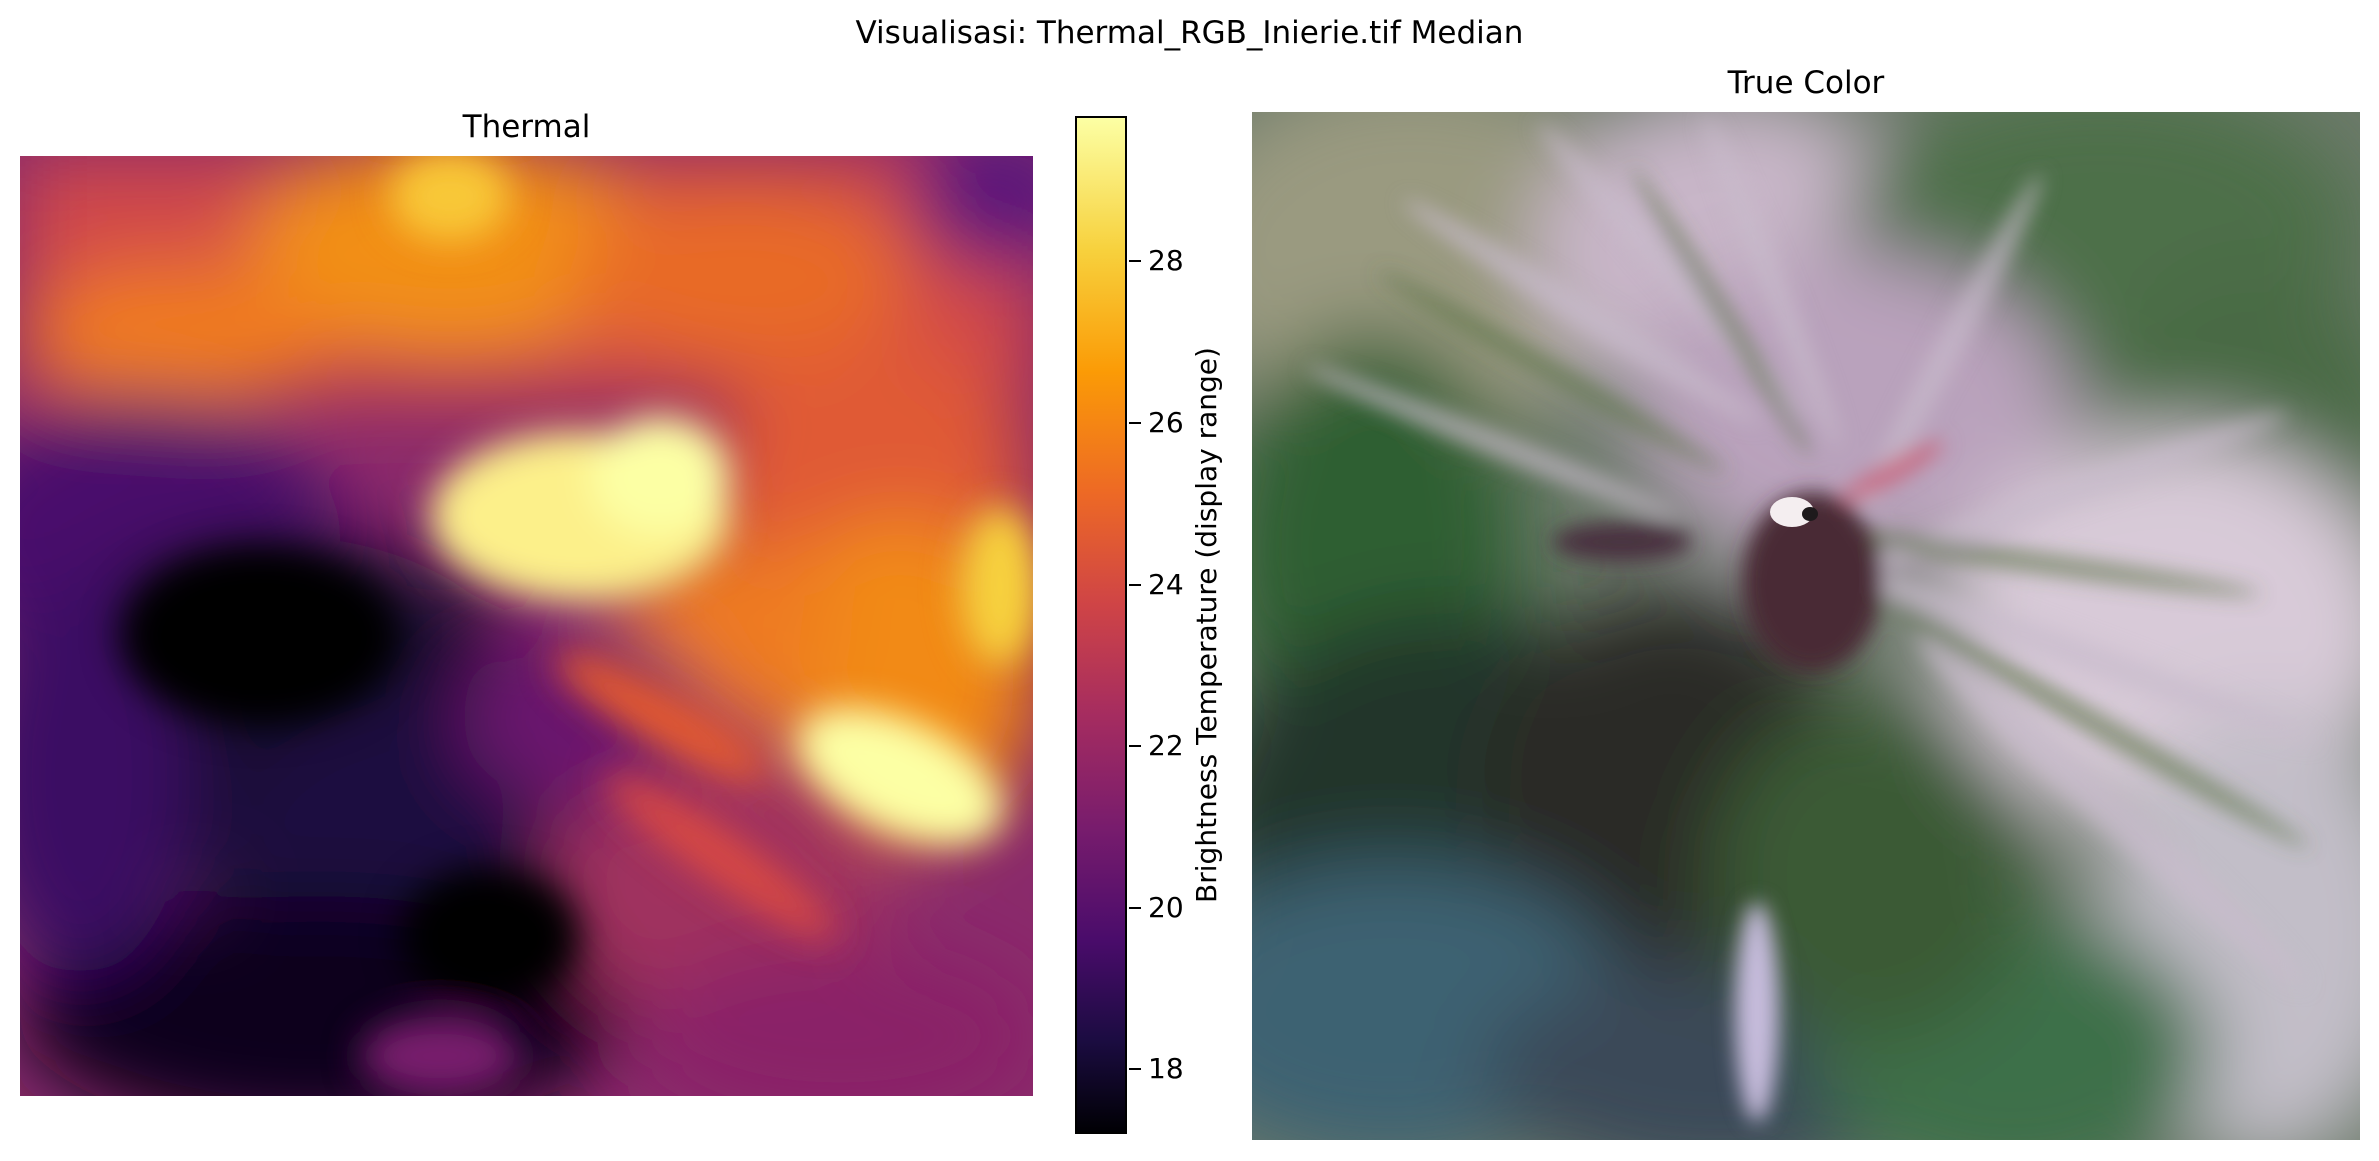 This screenshot has width=2379, height=1161. Describe the element at coordinates (1166, 907) in the screenshot. I see `colorbar-tick-label: 20` at that location.